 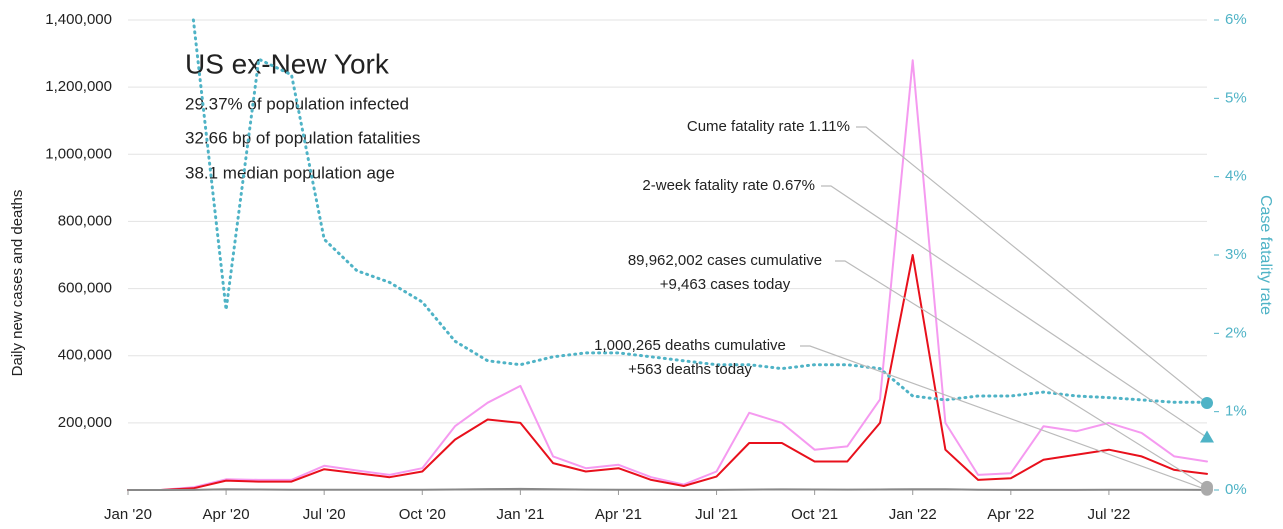 What do you see at coordinates (1236, 97) in the screenshot?
I see `y2-tick-label: 5%` at bounding box center [1236, 97].